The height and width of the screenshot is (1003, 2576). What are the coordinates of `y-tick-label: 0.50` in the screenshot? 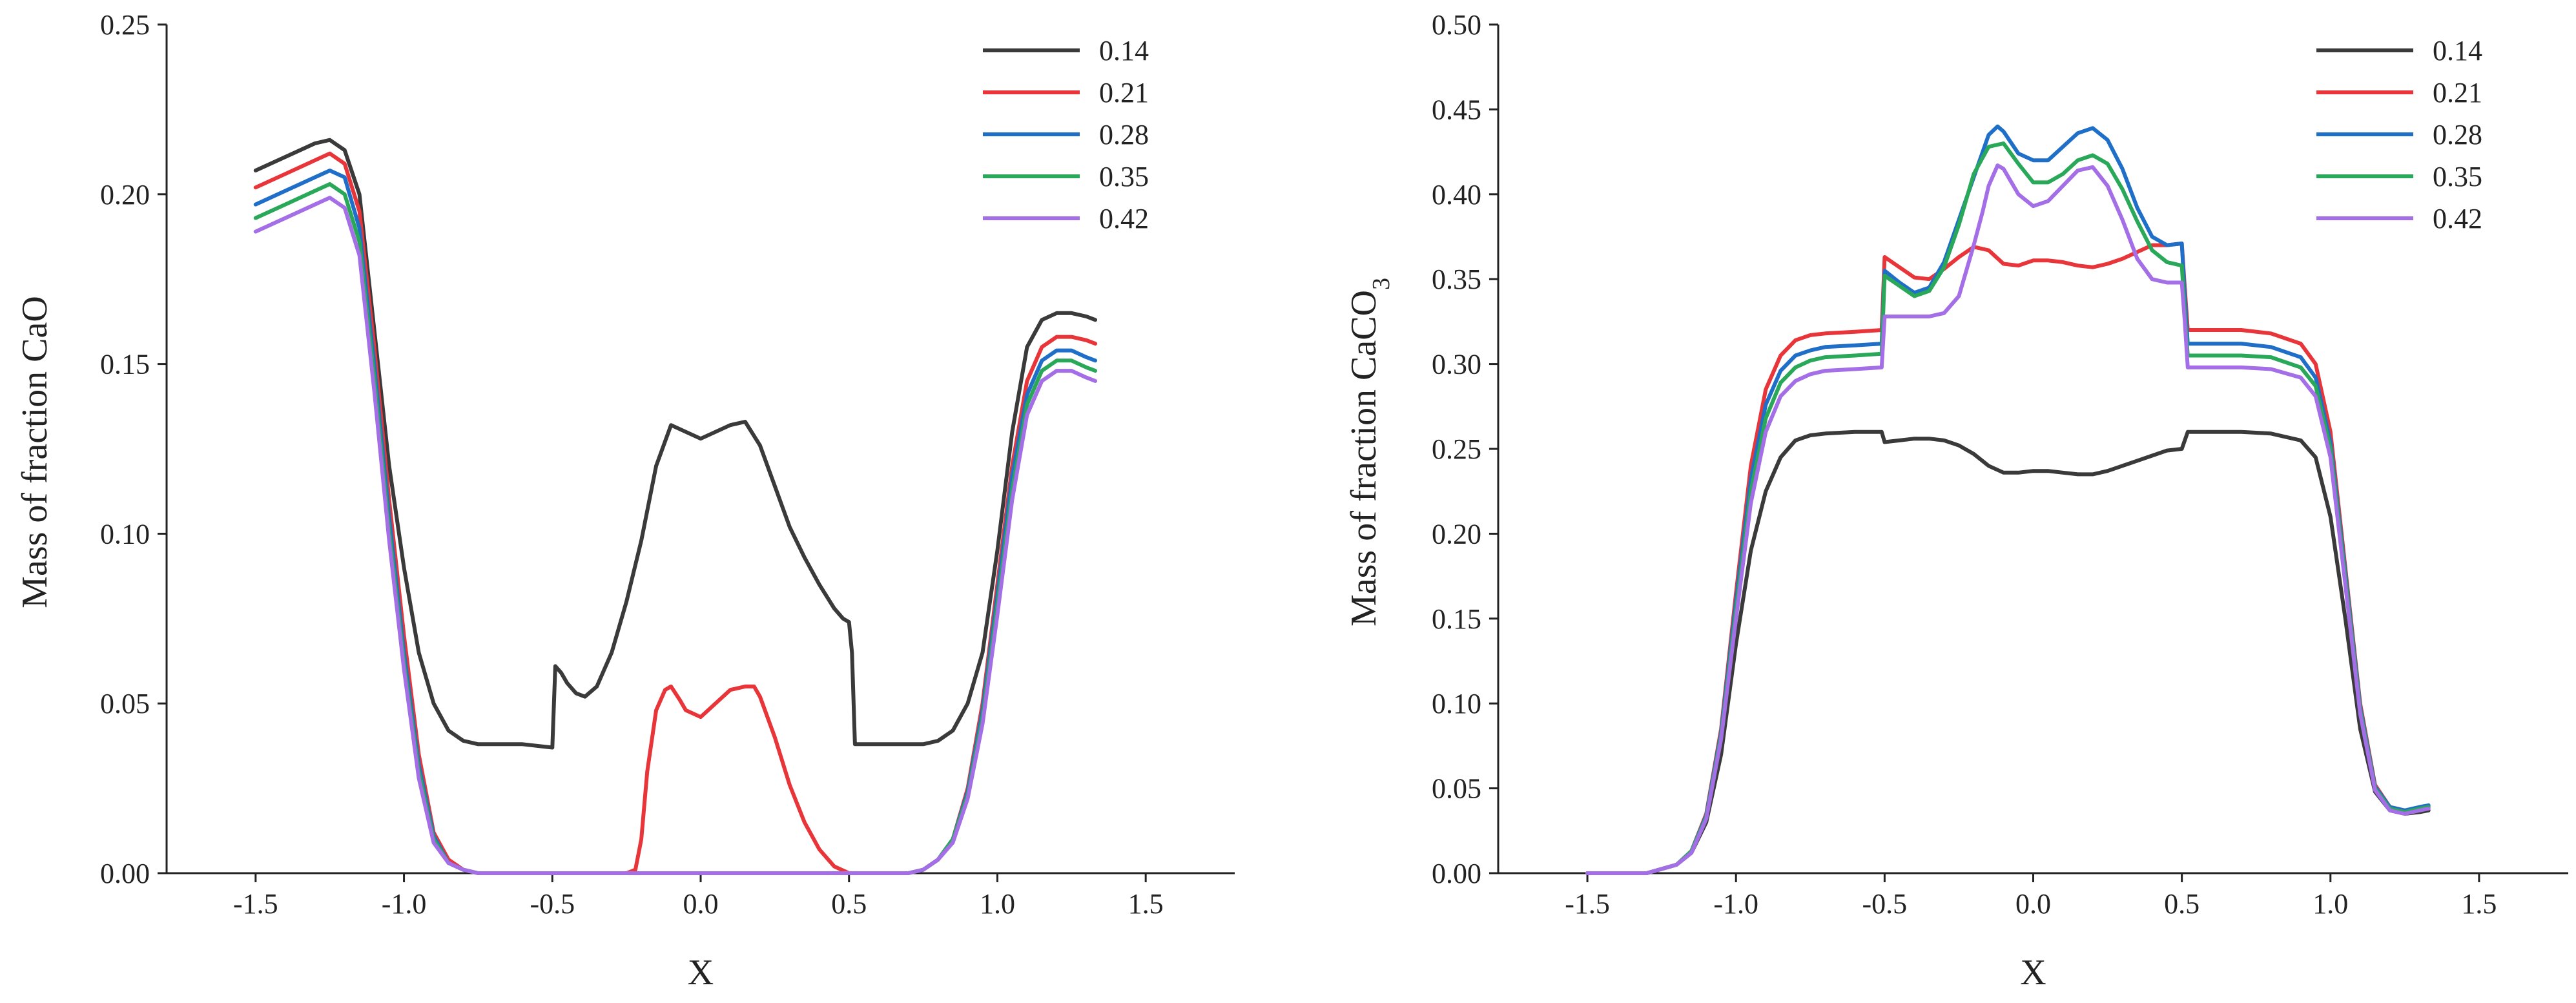 It's located at (1456, 25).